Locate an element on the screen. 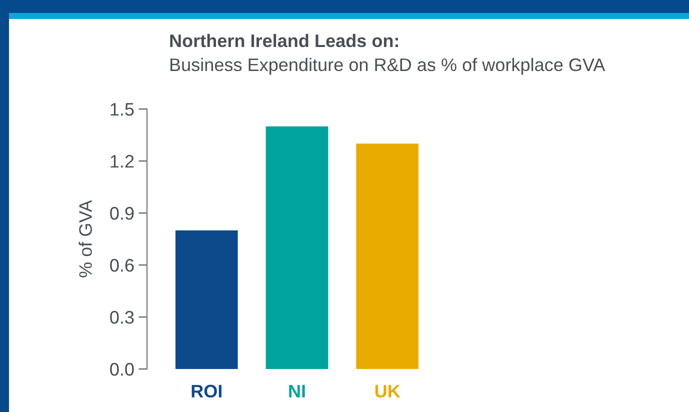 The image size is (689, 412). y-tick-label: 1.2 is located at coordinates (122, 161).